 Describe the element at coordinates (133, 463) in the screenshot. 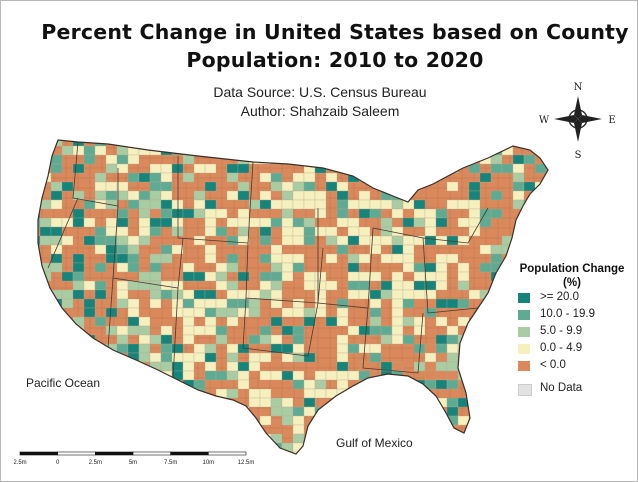

I see `scale-tick-label: 5m` at that location.